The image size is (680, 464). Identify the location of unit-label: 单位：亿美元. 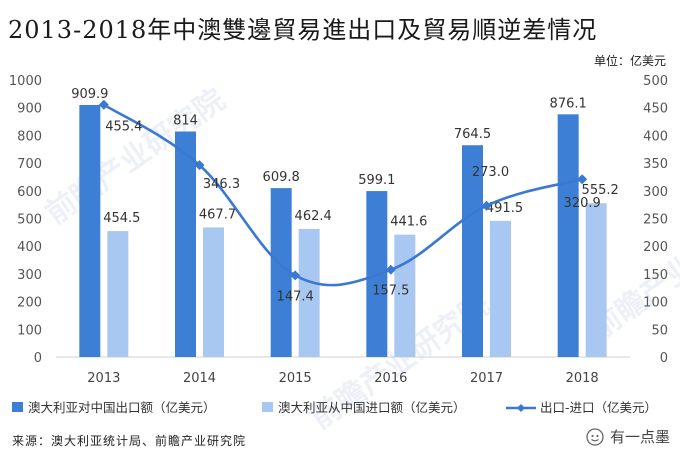
(629, 61).